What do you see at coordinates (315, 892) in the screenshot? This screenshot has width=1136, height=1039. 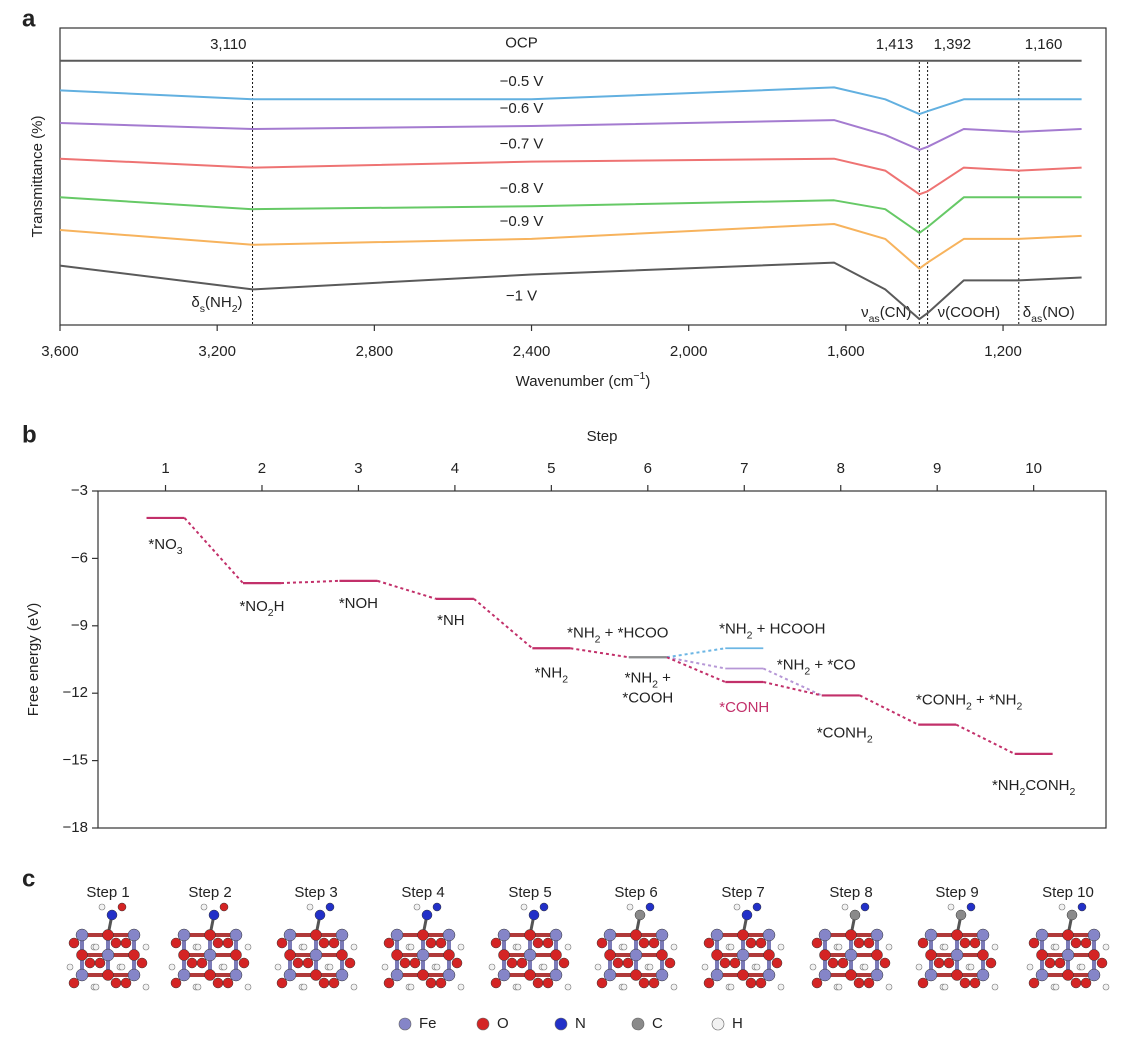 I see `step-label: Step 3` at bounding box center [315, 892].